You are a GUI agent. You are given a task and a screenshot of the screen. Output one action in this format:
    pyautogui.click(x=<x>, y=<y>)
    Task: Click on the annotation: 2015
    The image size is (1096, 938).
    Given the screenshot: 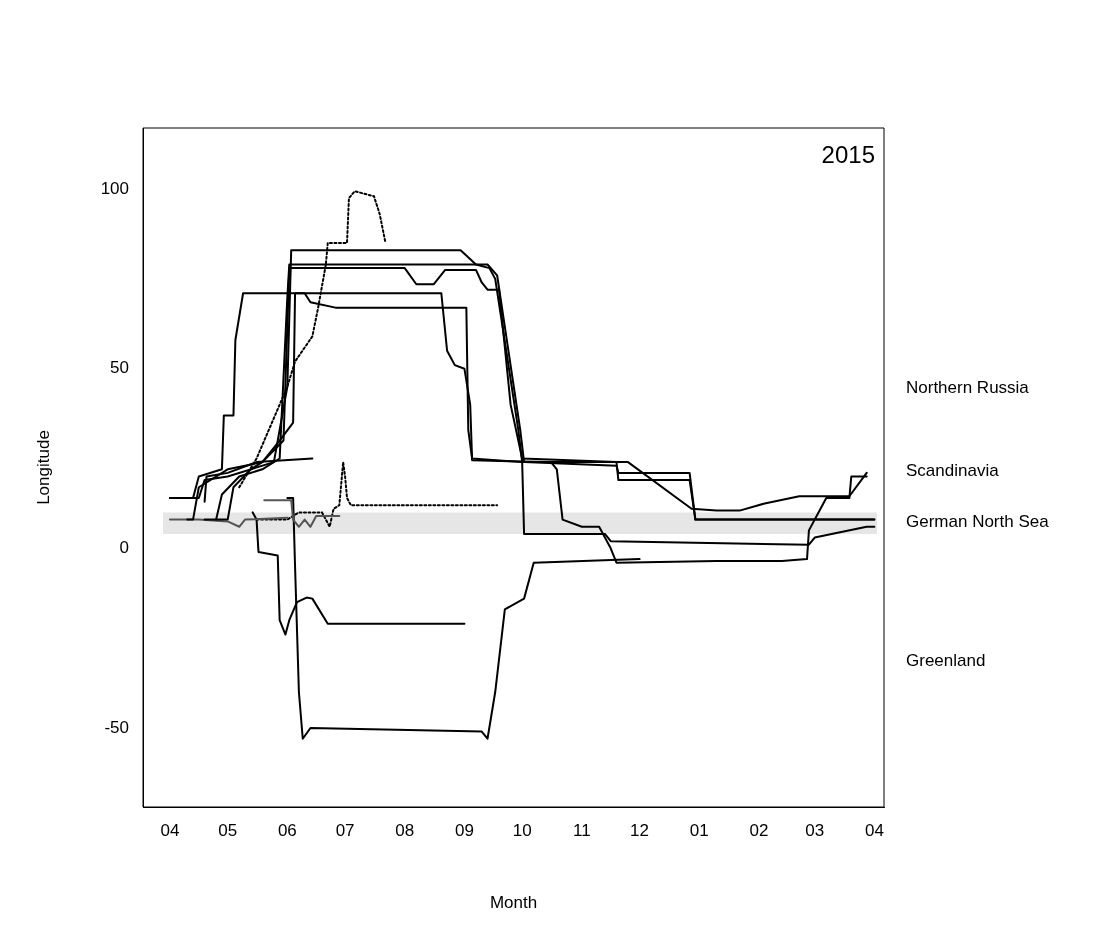 What is the action you would take?
    pyautogui.click(x=848, y=154)
    